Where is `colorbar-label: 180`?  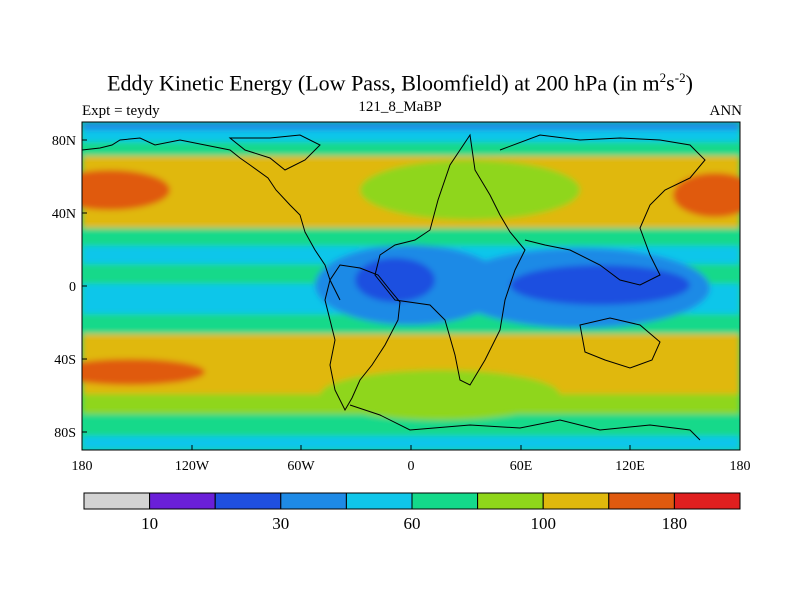 colorbar-label: 180 is located at coordinates (675, 523).